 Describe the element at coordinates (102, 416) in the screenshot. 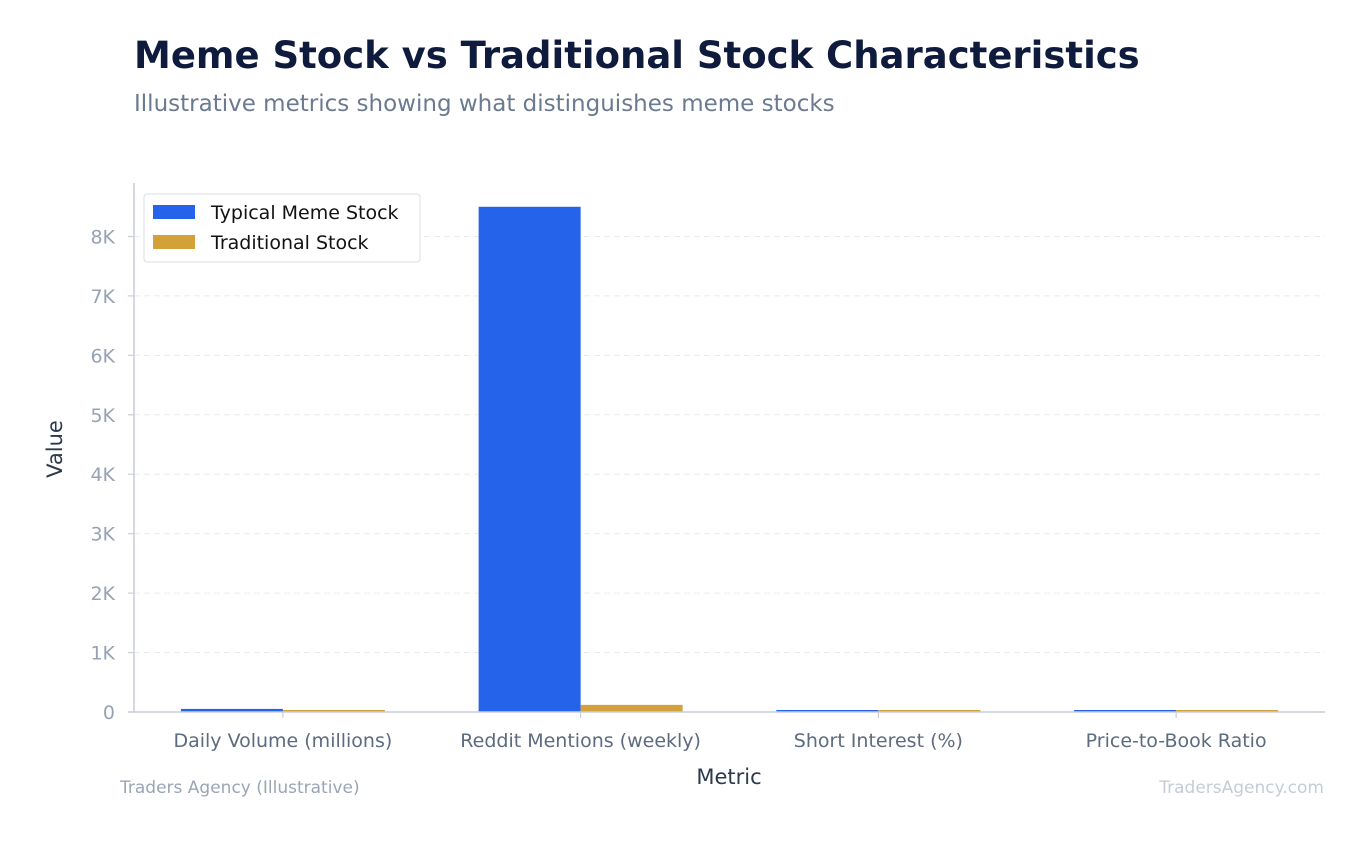

I see `y-tick-label: 5K` at that location.